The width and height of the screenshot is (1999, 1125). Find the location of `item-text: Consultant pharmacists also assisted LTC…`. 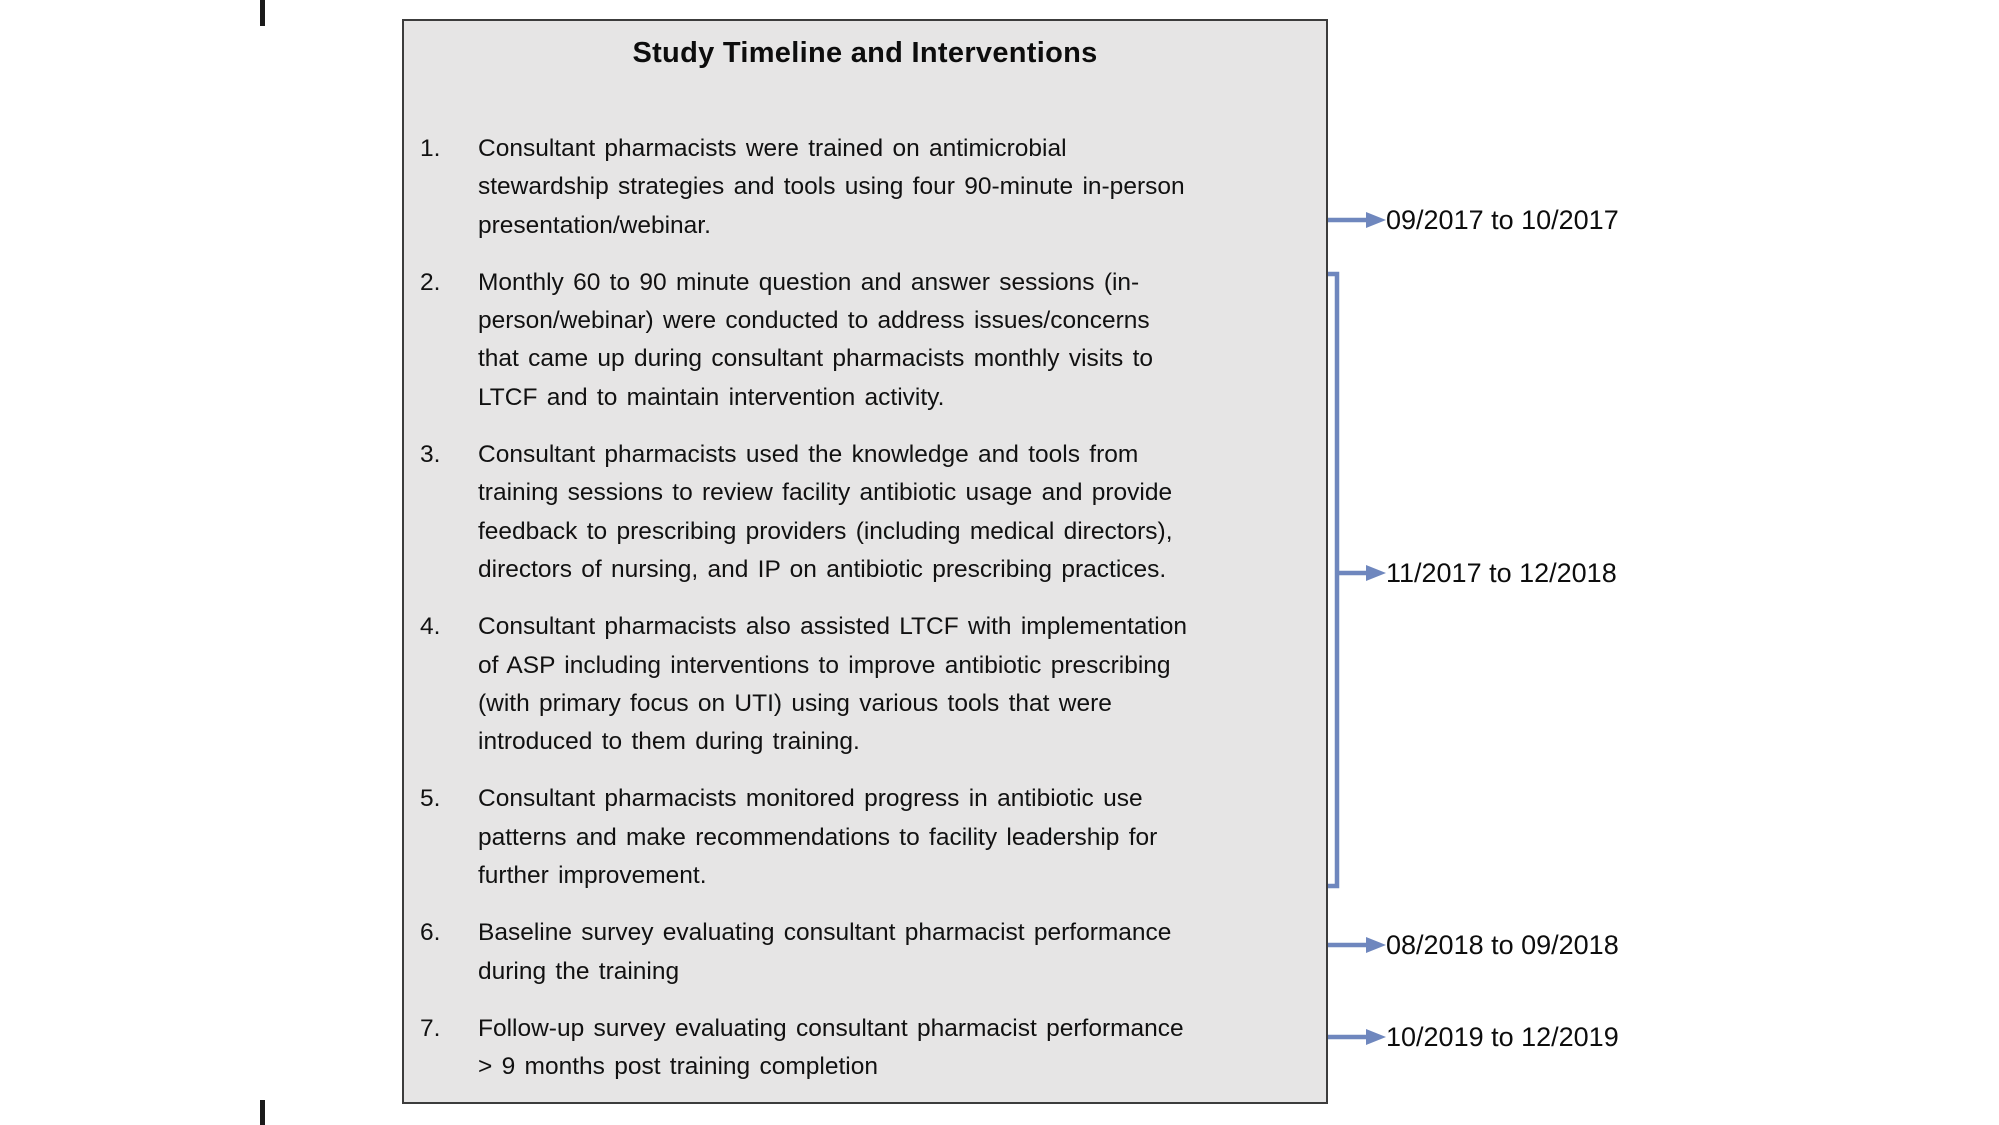

item-text: Consultant pharmacists also assisted LTC… is located at coordinates (833, 684).